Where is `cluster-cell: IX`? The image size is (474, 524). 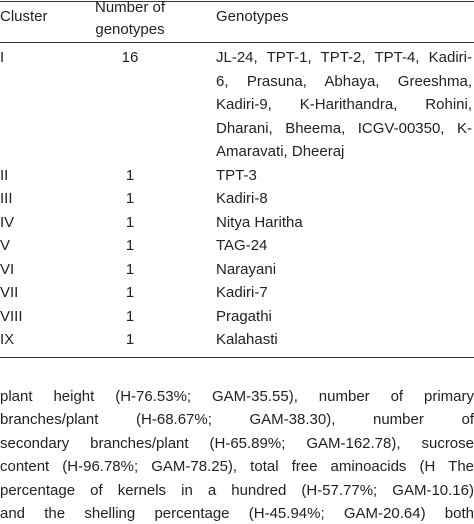 cluster-cell: IX is located at coordinates (7, 339).